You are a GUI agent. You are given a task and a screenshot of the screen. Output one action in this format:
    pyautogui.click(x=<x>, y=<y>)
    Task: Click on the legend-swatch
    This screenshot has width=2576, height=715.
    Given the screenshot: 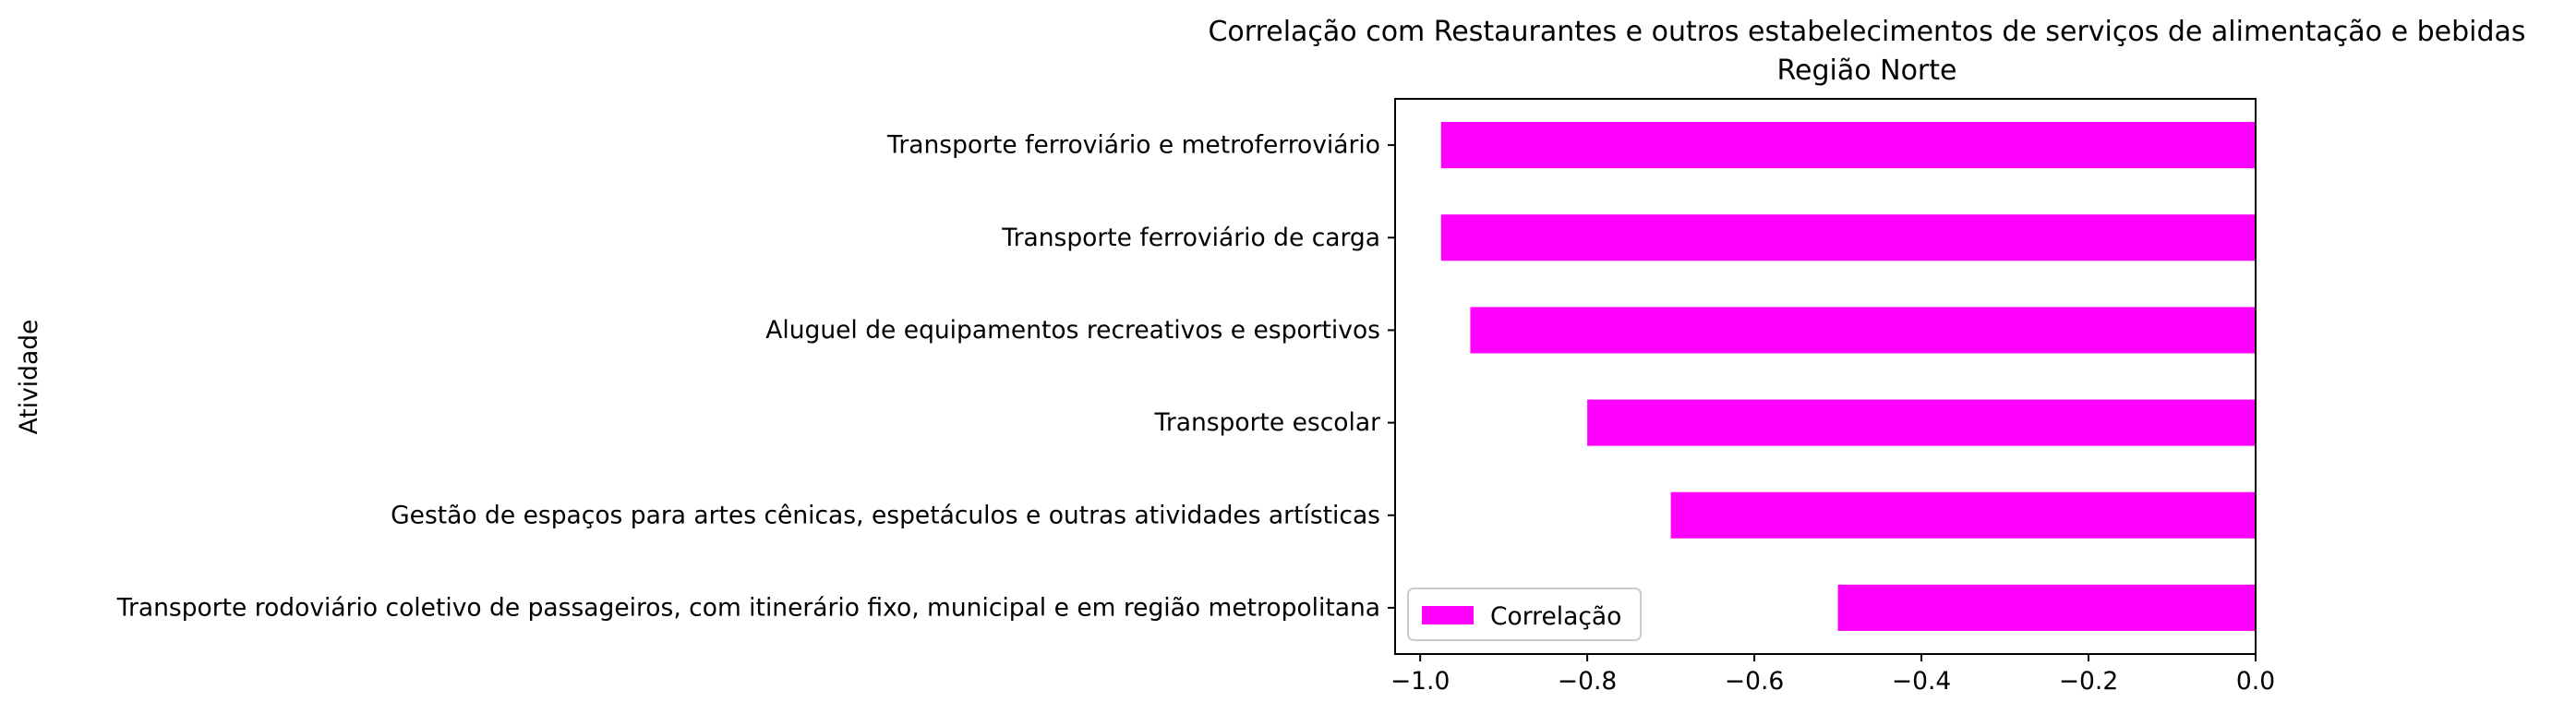 What is the action you would take?
    pyautogui.click(x=1448, y=615)
    